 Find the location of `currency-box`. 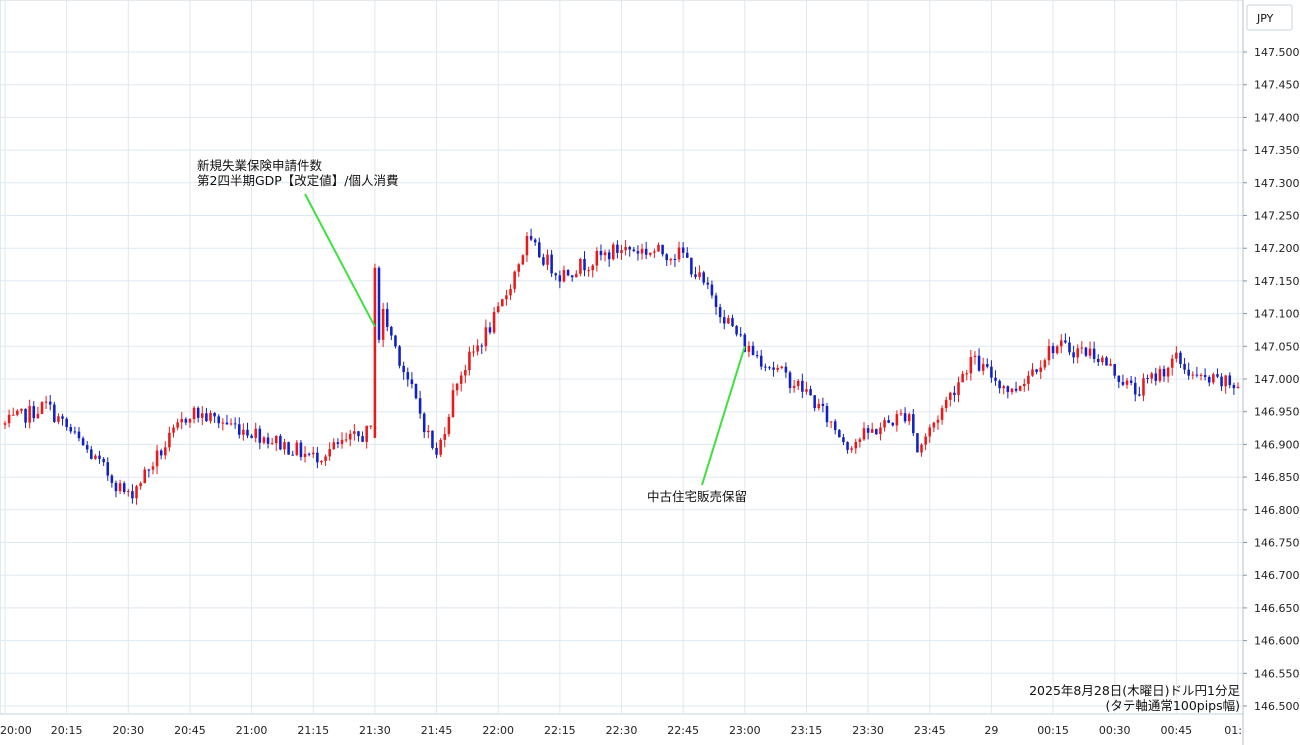

currency-box is located at coordinates (1269, 17).